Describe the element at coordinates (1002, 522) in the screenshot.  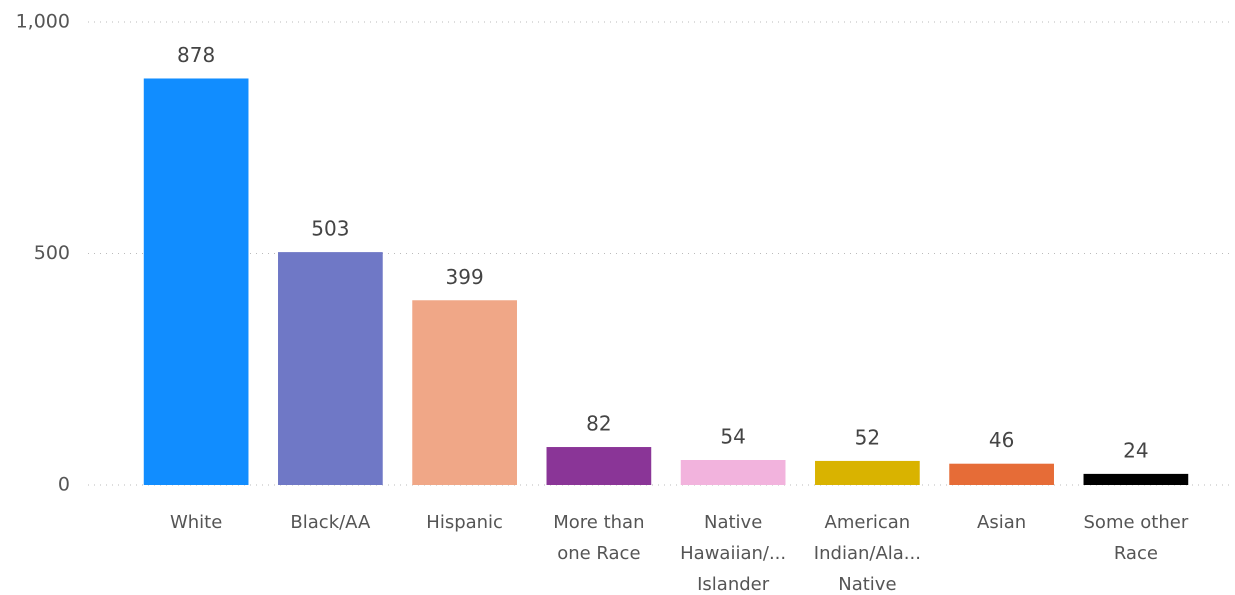
I see `x-tick-label: Asian` at that location.